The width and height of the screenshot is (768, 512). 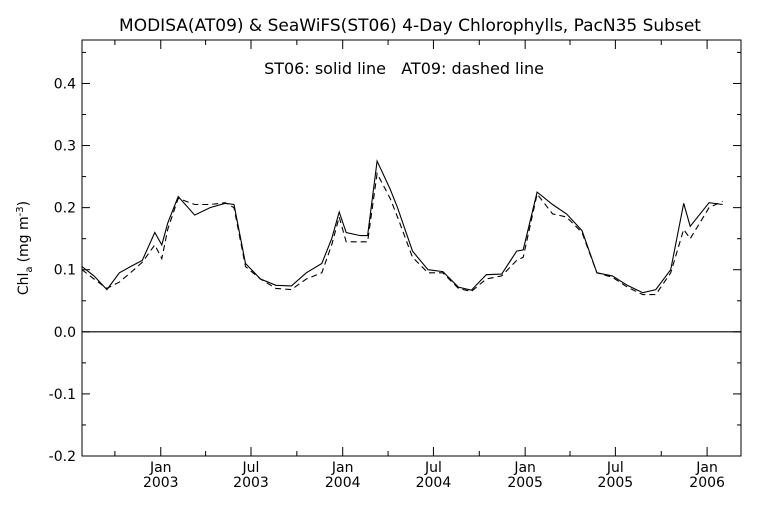 What do you see at coordinates (65, 333) in the screenshot?
I see `y-tick-label: 0.0` at bounding box center [65, 333].